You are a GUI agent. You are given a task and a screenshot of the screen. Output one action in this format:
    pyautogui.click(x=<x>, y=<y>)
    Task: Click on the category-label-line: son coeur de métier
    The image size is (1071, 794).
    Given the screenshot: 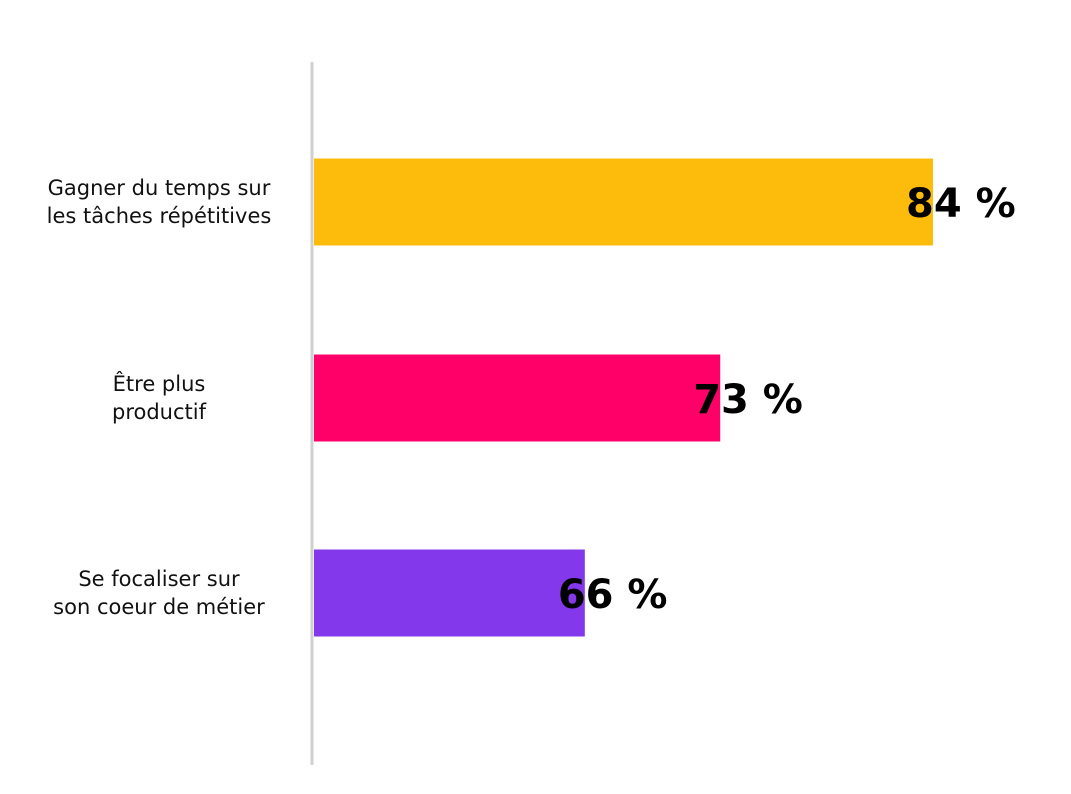 What is the action you would take?
    pyautogui.click(x=159, y=607)
    